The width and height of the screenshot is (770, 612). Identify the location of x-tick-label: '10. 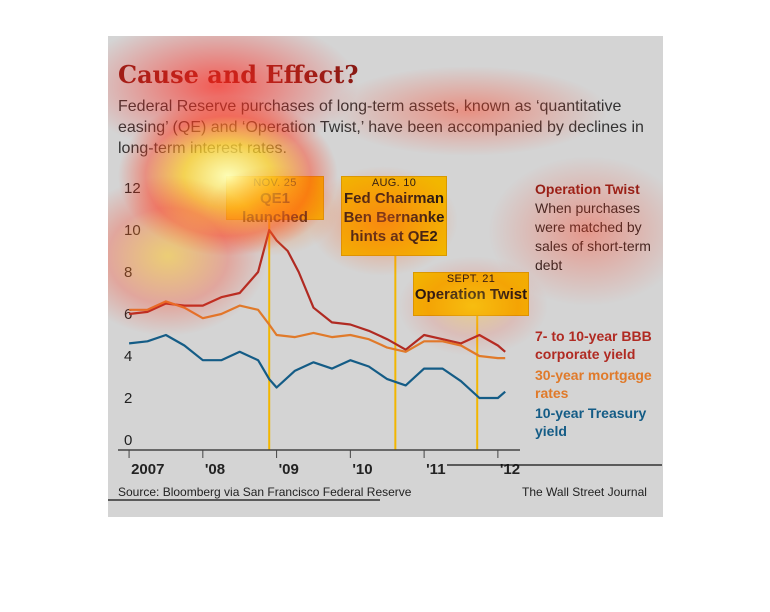
(362, 469).